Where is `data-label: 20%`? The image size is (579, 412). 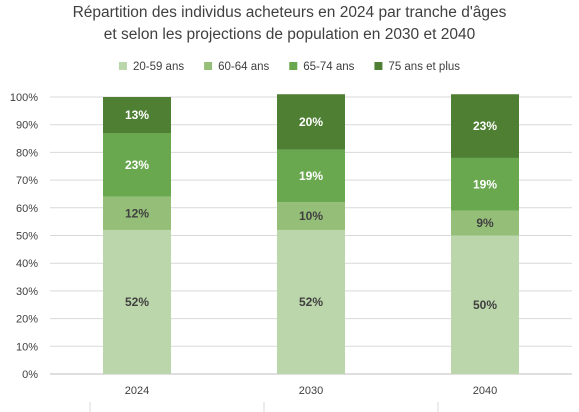
data-label: 20% is located at coordinates (311, 122).